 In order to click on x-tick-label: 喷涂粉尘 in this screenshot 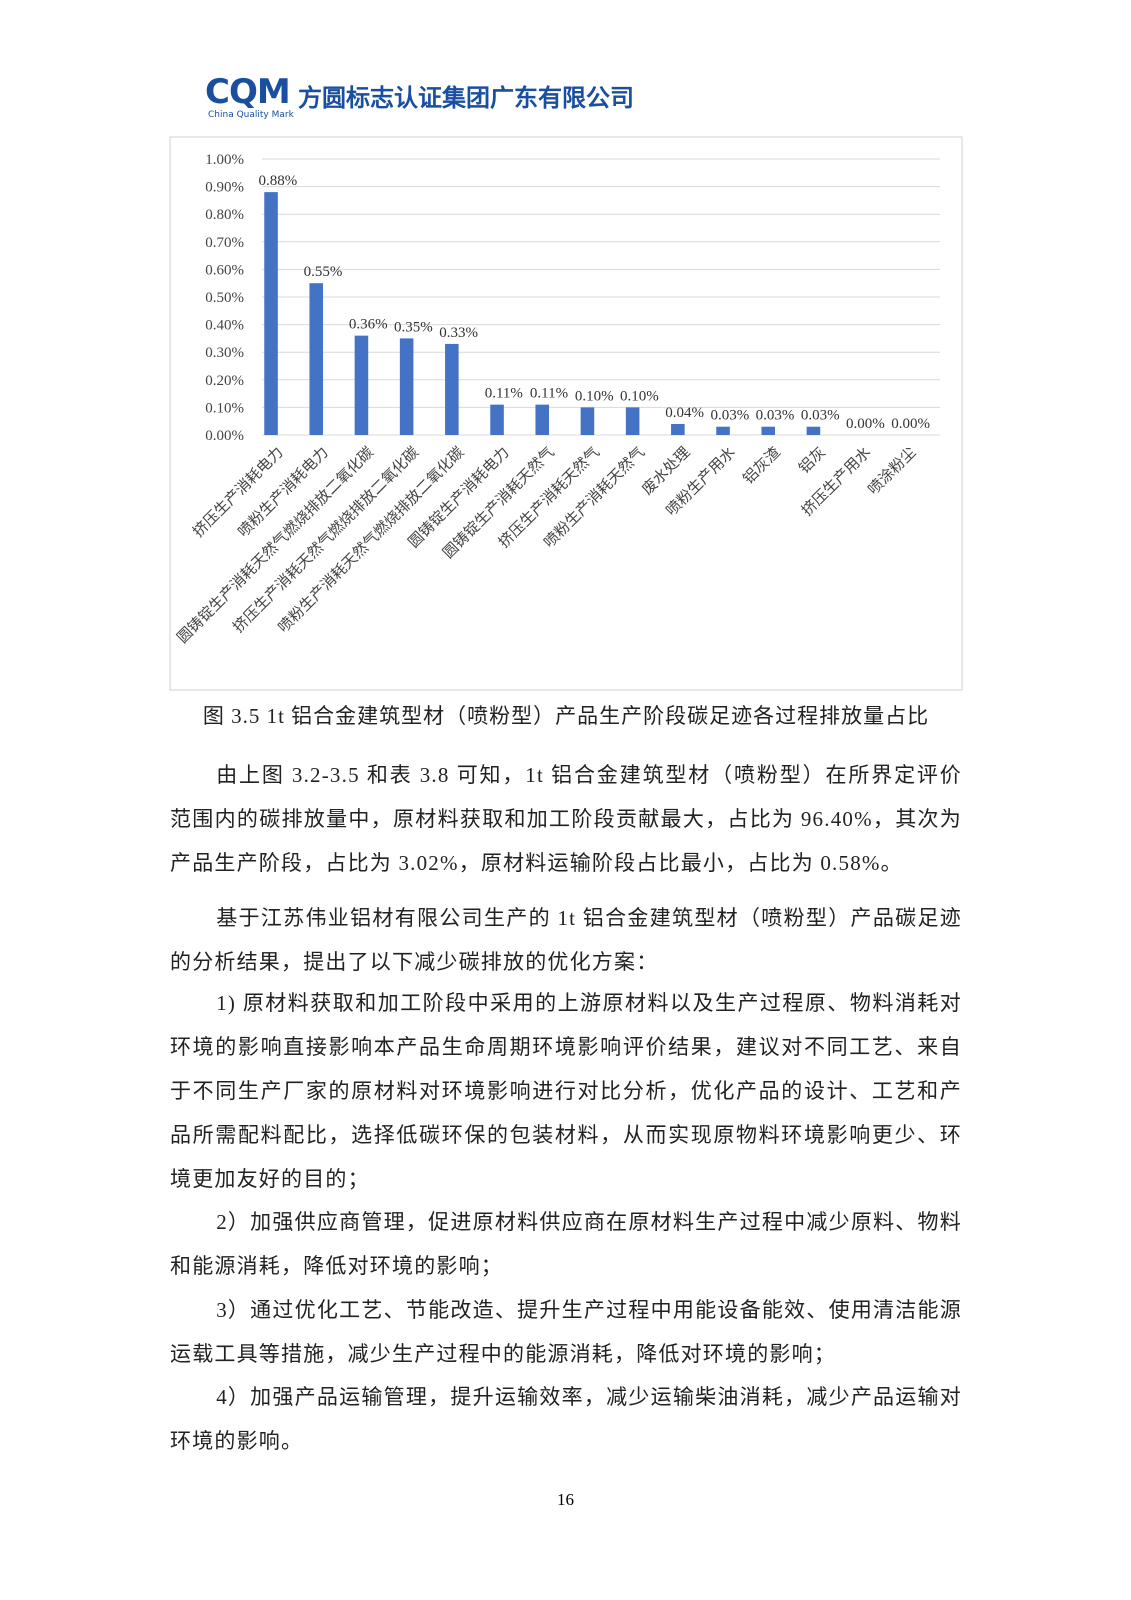, I will do `click(892, 471)`.